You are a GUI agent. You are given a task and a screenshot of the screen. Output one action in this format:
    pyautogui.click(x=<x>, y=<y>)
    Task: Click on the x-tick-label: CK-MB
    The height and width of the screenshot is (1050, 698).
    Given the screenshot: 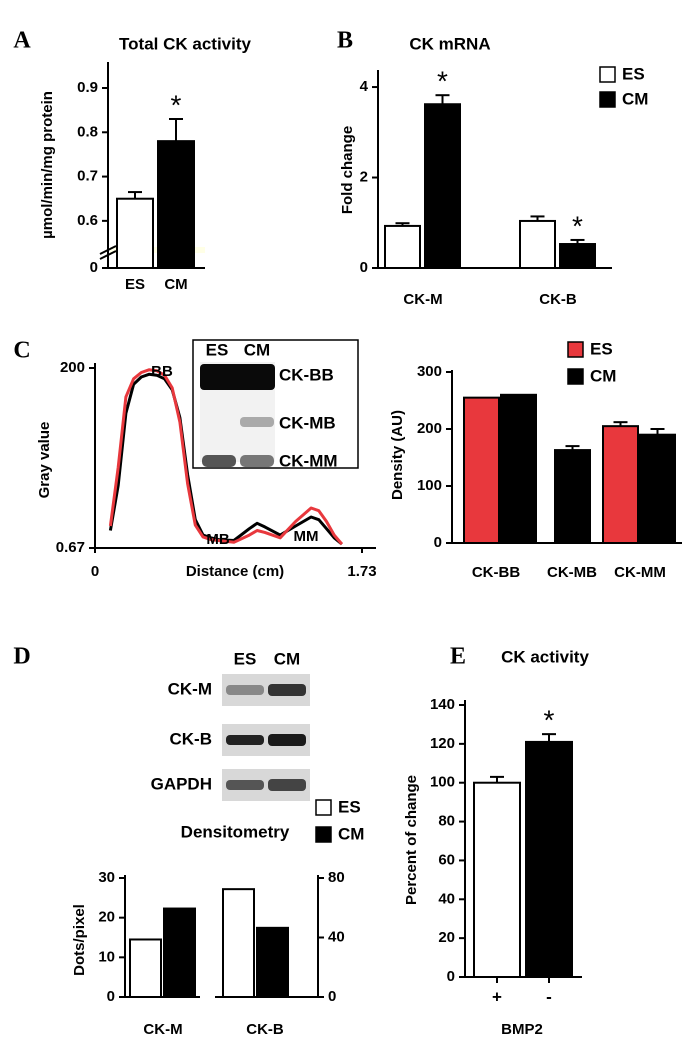 What is the action you would take?
    pyautogui.click(x=572, y=572)
    